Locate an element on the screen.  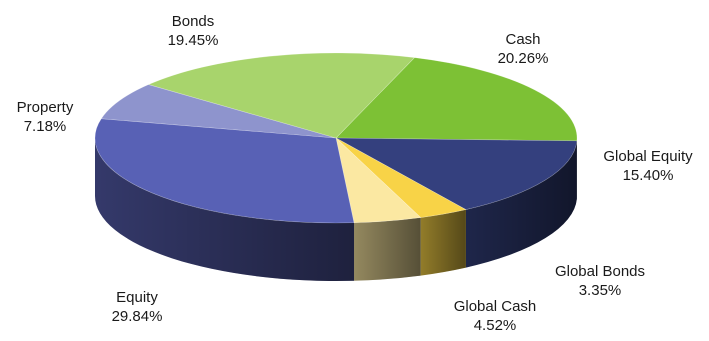
slice-global-equity is located at coordinates (456, 173).